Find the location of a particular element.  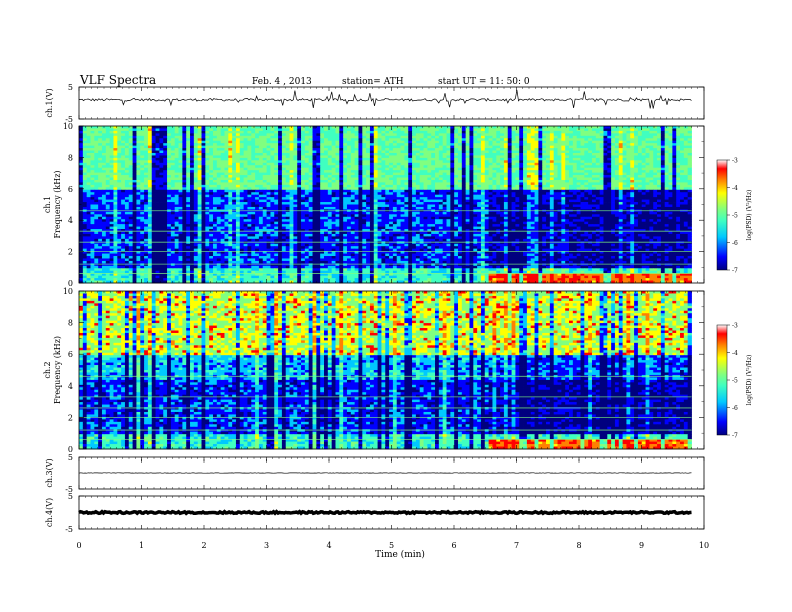

ch2-colorbar: -3 -4 -5 -6 -7 log(PSD) (V²/Hz) is located at coordinates (735, 381).